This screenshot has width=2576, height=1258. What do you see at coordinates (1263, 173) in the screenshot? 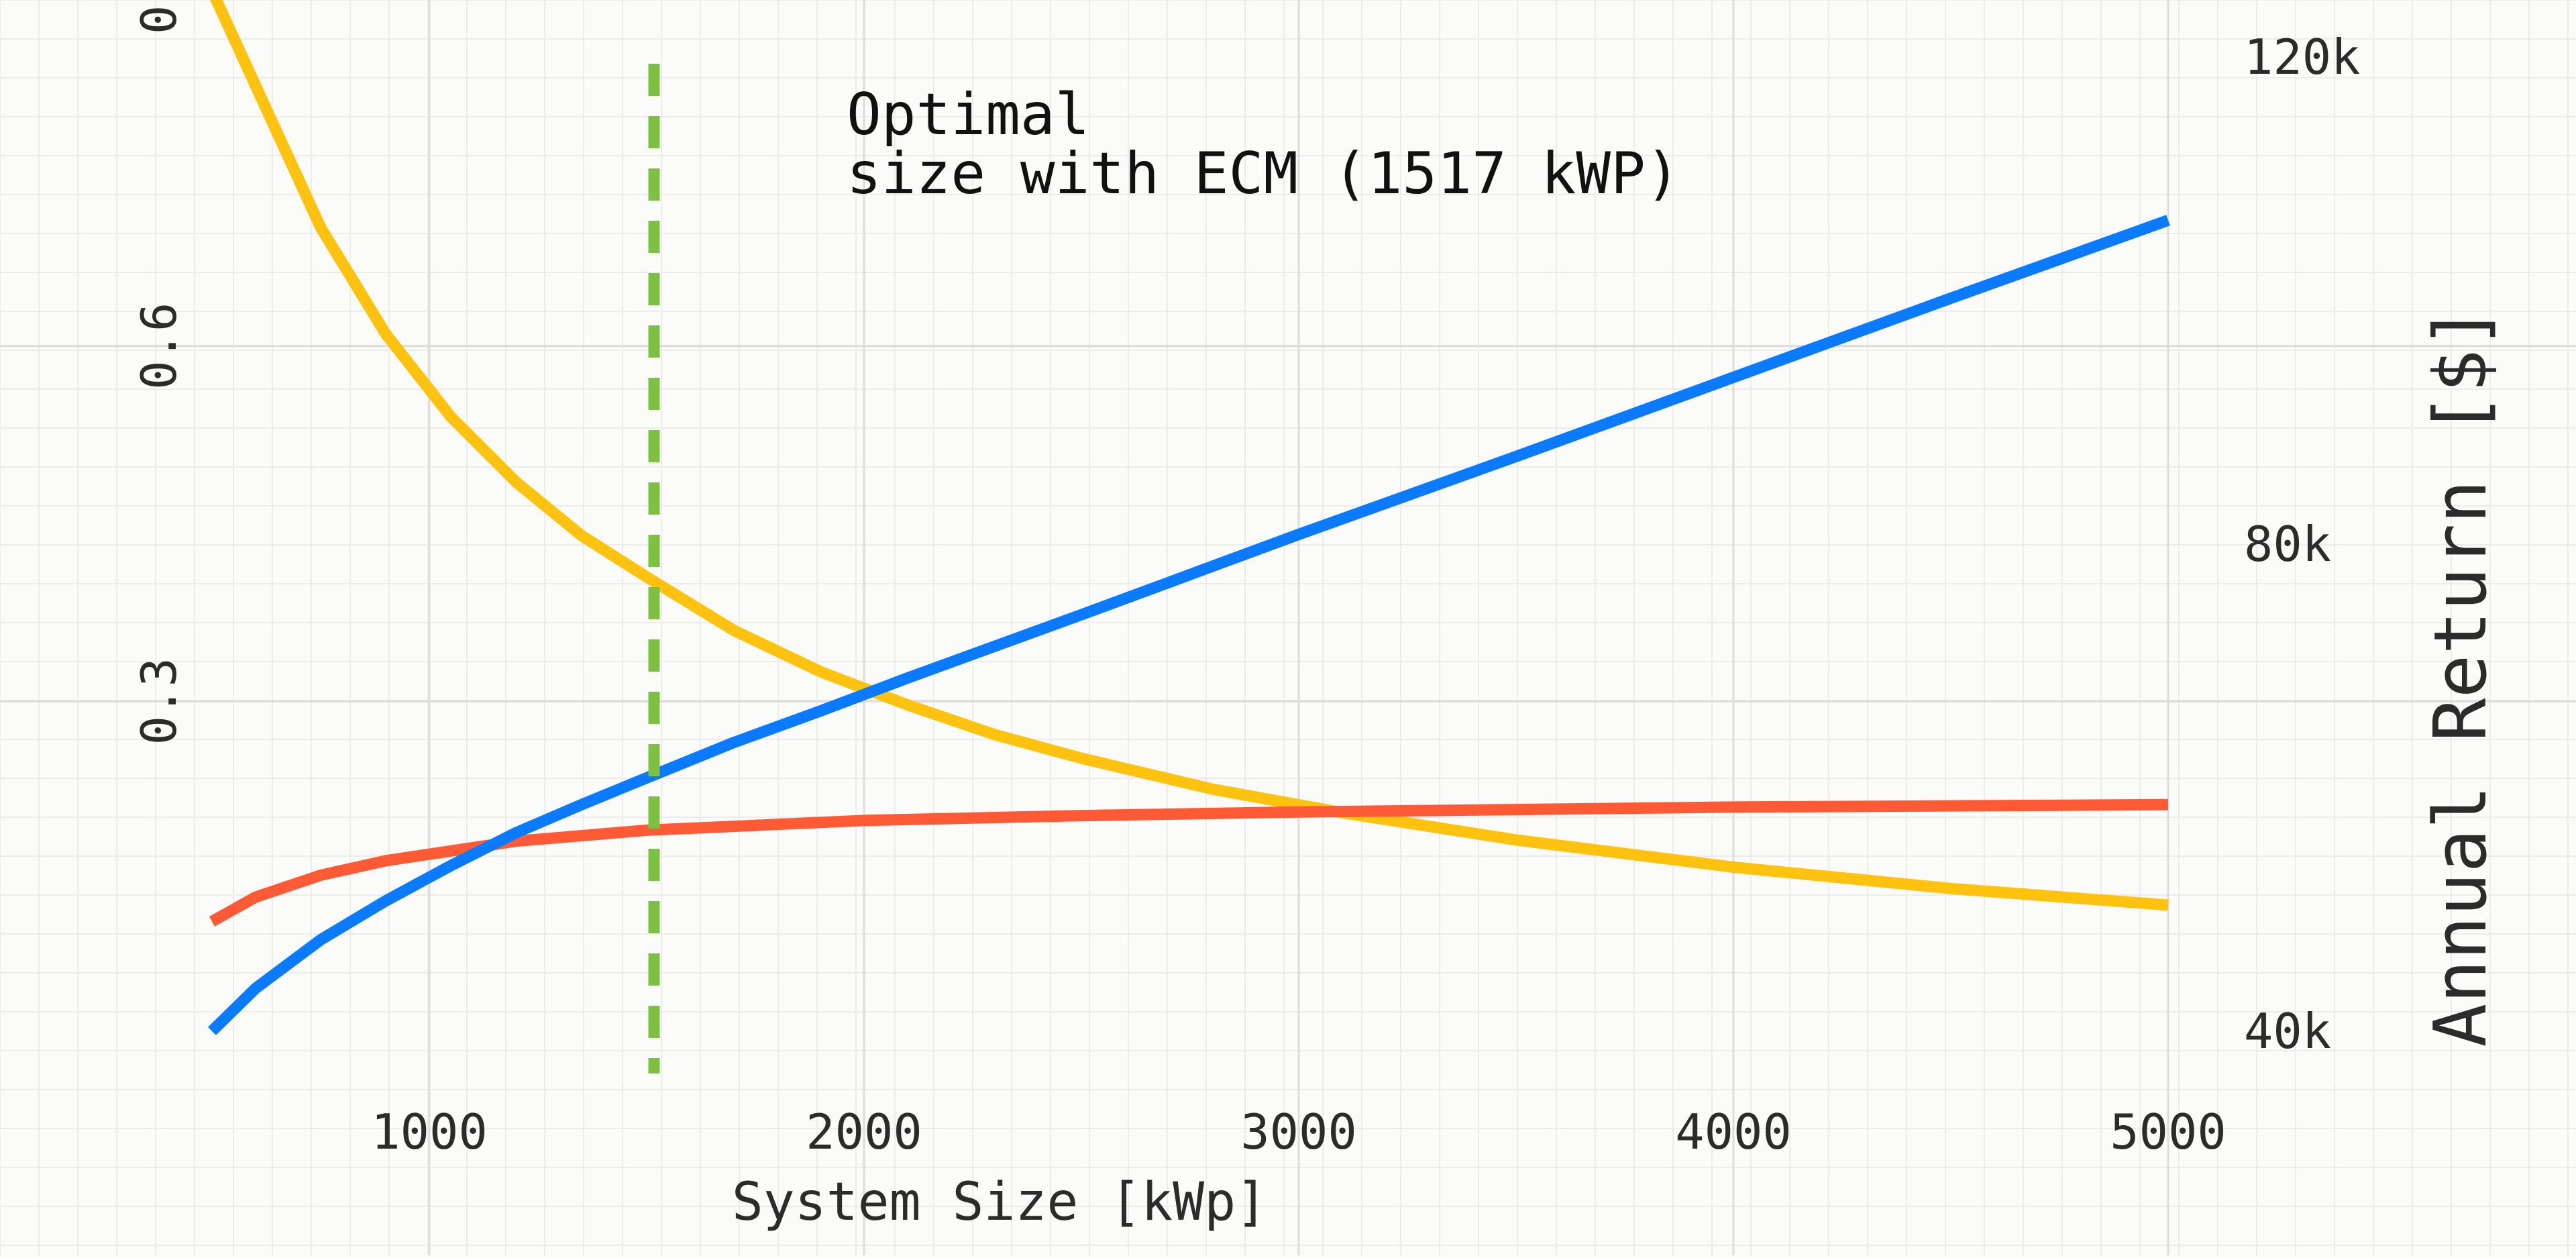
I see `annotation-line-2: size with ECM (1517 kWP)` at bounding box center [1263, 173].